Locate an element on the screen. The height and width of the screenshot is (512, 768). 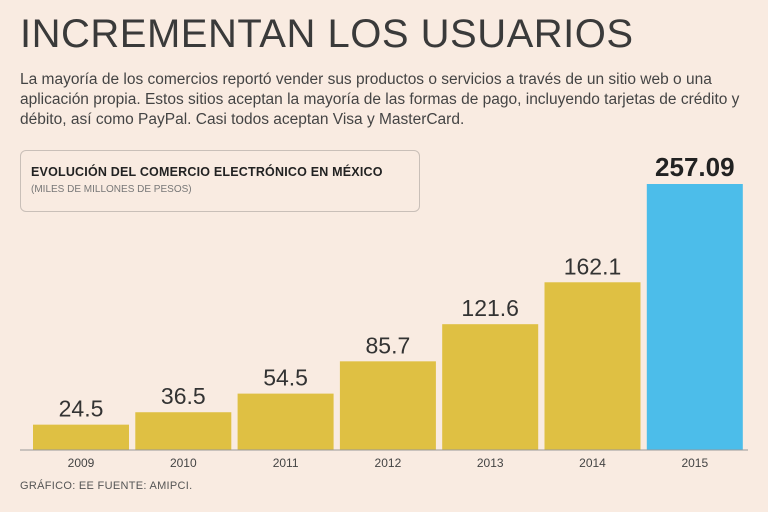
value-label-2013: 121.6 is located at coordinates (490, 308).